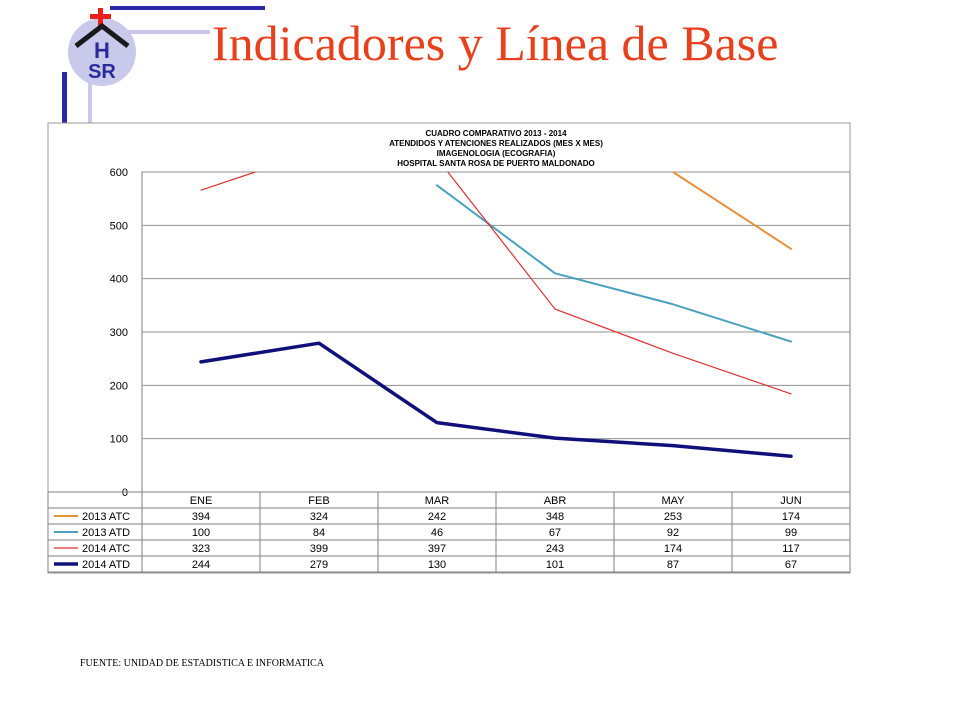 Image resolution: width=960 pixels, height=720 pixels. What do you see at coordinates (155, 32) in the screenshot?
I see `decor-light-top-bar` at bounding box center [155, 32].